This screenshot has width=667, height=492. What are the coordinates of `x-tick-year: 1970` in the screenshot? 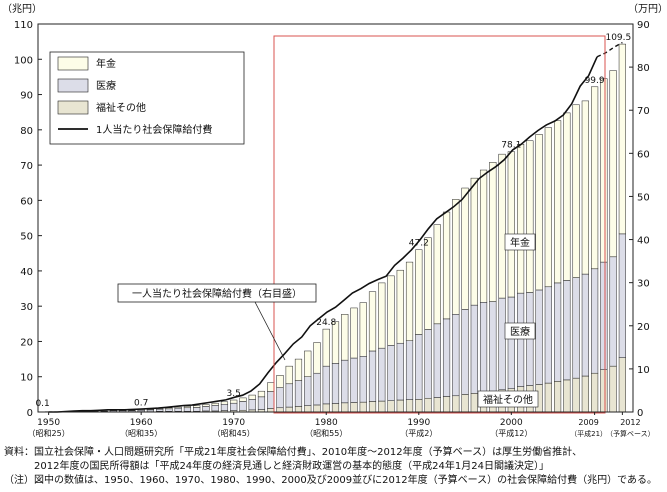 It's located at (233, 423).